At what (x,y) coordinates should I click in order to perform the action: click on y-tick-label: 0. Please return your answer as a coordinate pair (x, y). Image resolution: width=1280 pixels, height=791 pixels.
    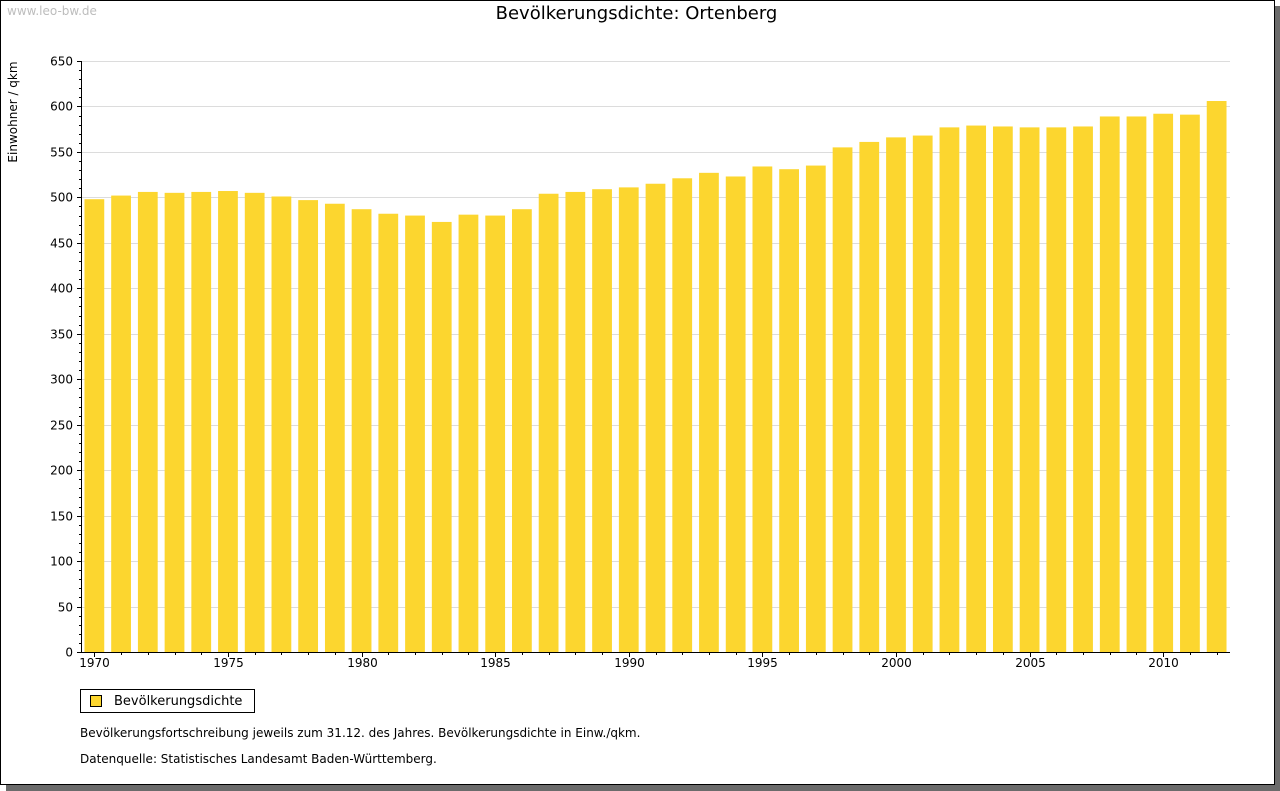
    Looking at the image, I should click on (69, 653).